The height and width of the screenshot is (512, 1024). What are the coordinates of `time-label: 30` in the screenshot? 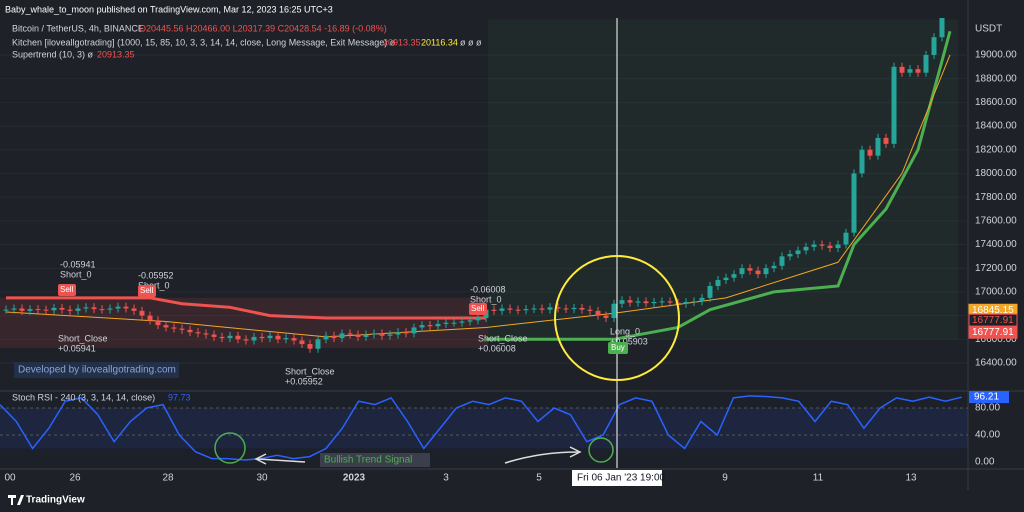 It's located at (262, 478).